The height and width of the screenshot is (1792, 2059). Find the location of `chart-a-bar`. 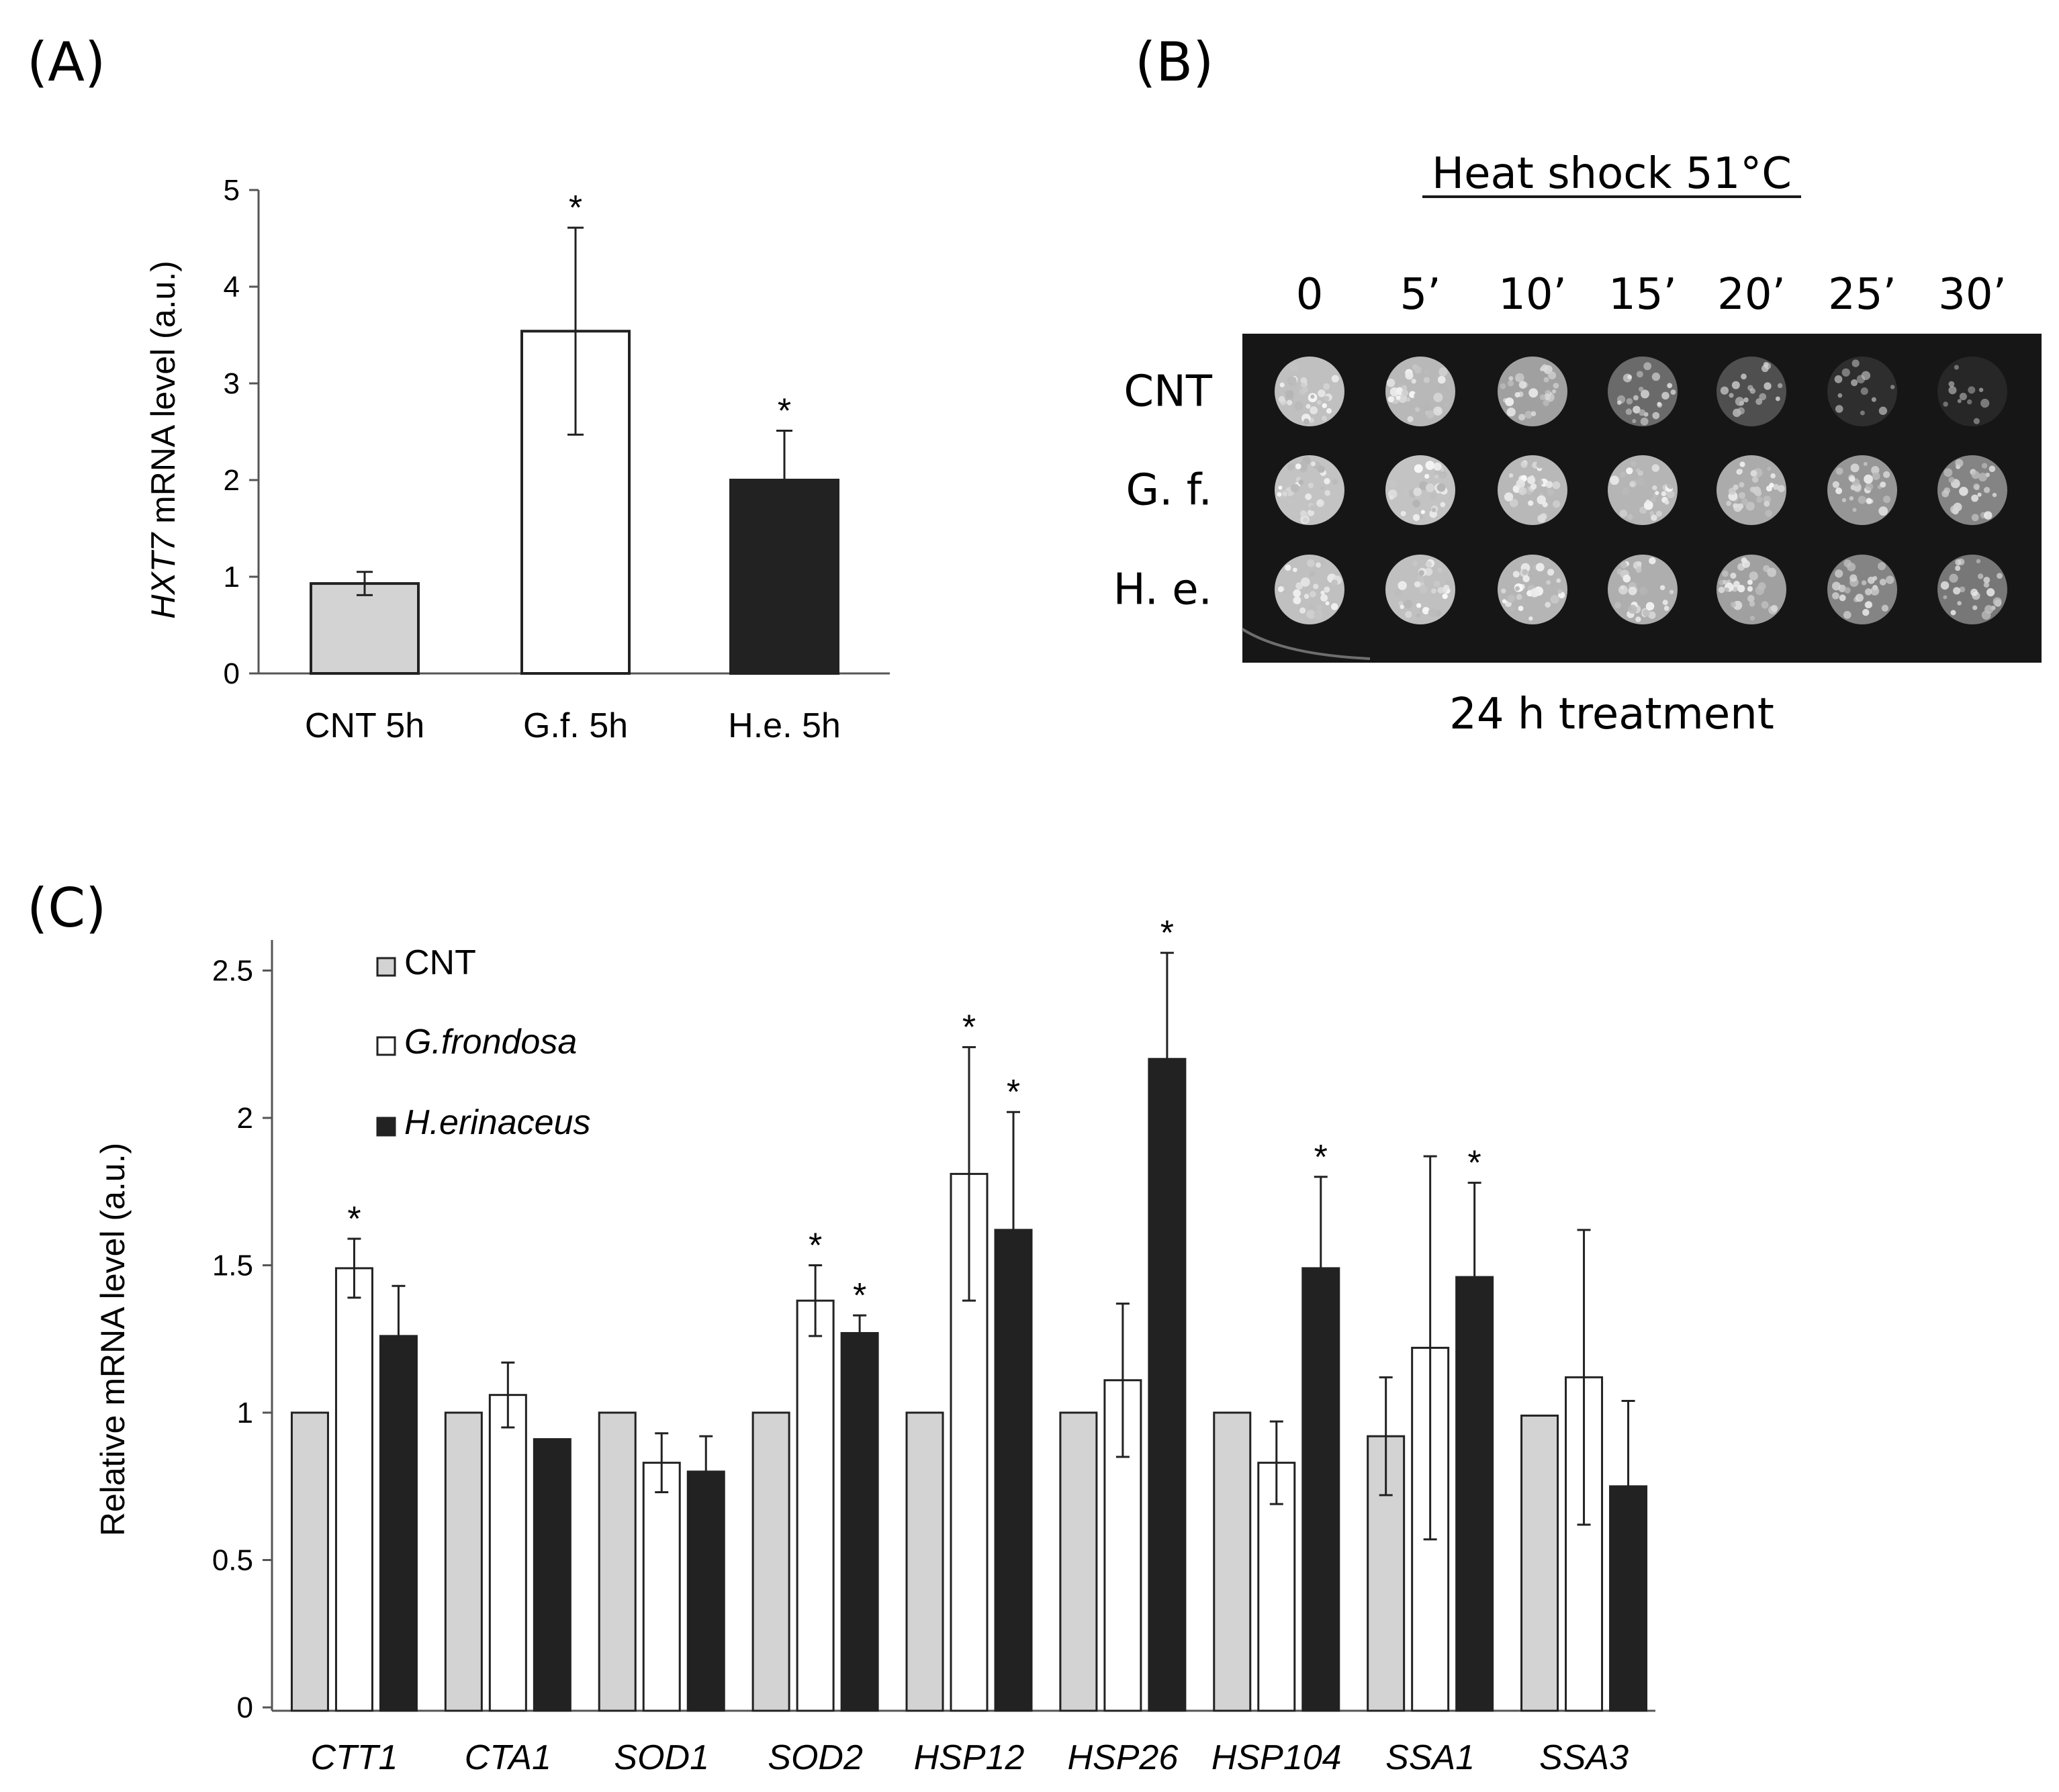

chart-a-bar is located at coordinates (365, 628).